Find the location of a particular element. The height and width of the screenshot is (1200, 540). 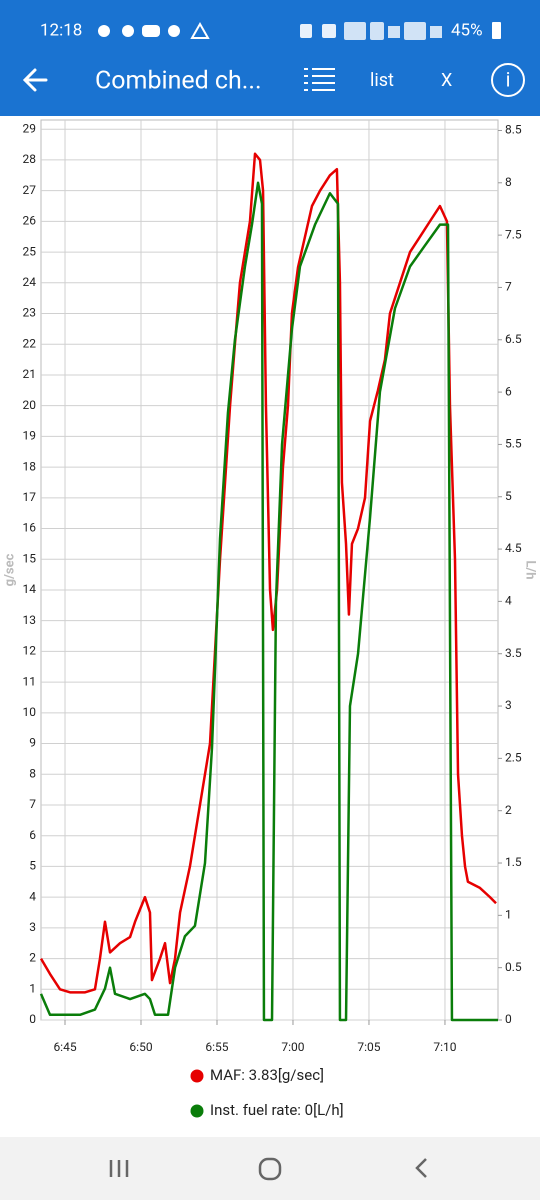

y-tick-label: 17 is located at coordinates (30, 497).